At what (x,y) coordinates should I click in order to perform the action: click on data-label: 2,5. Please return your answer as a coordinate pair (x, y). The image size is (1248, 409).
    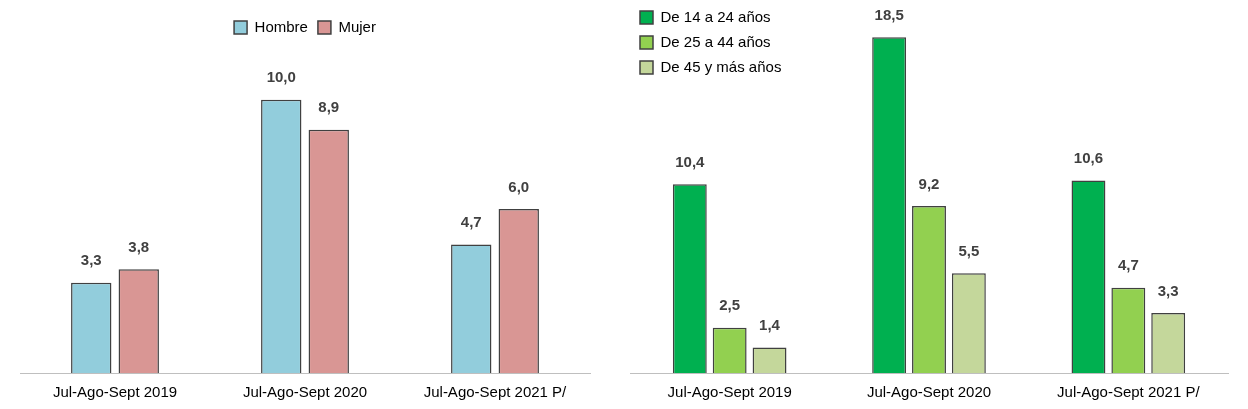
    Looking at the image, I should click on (730, 305).